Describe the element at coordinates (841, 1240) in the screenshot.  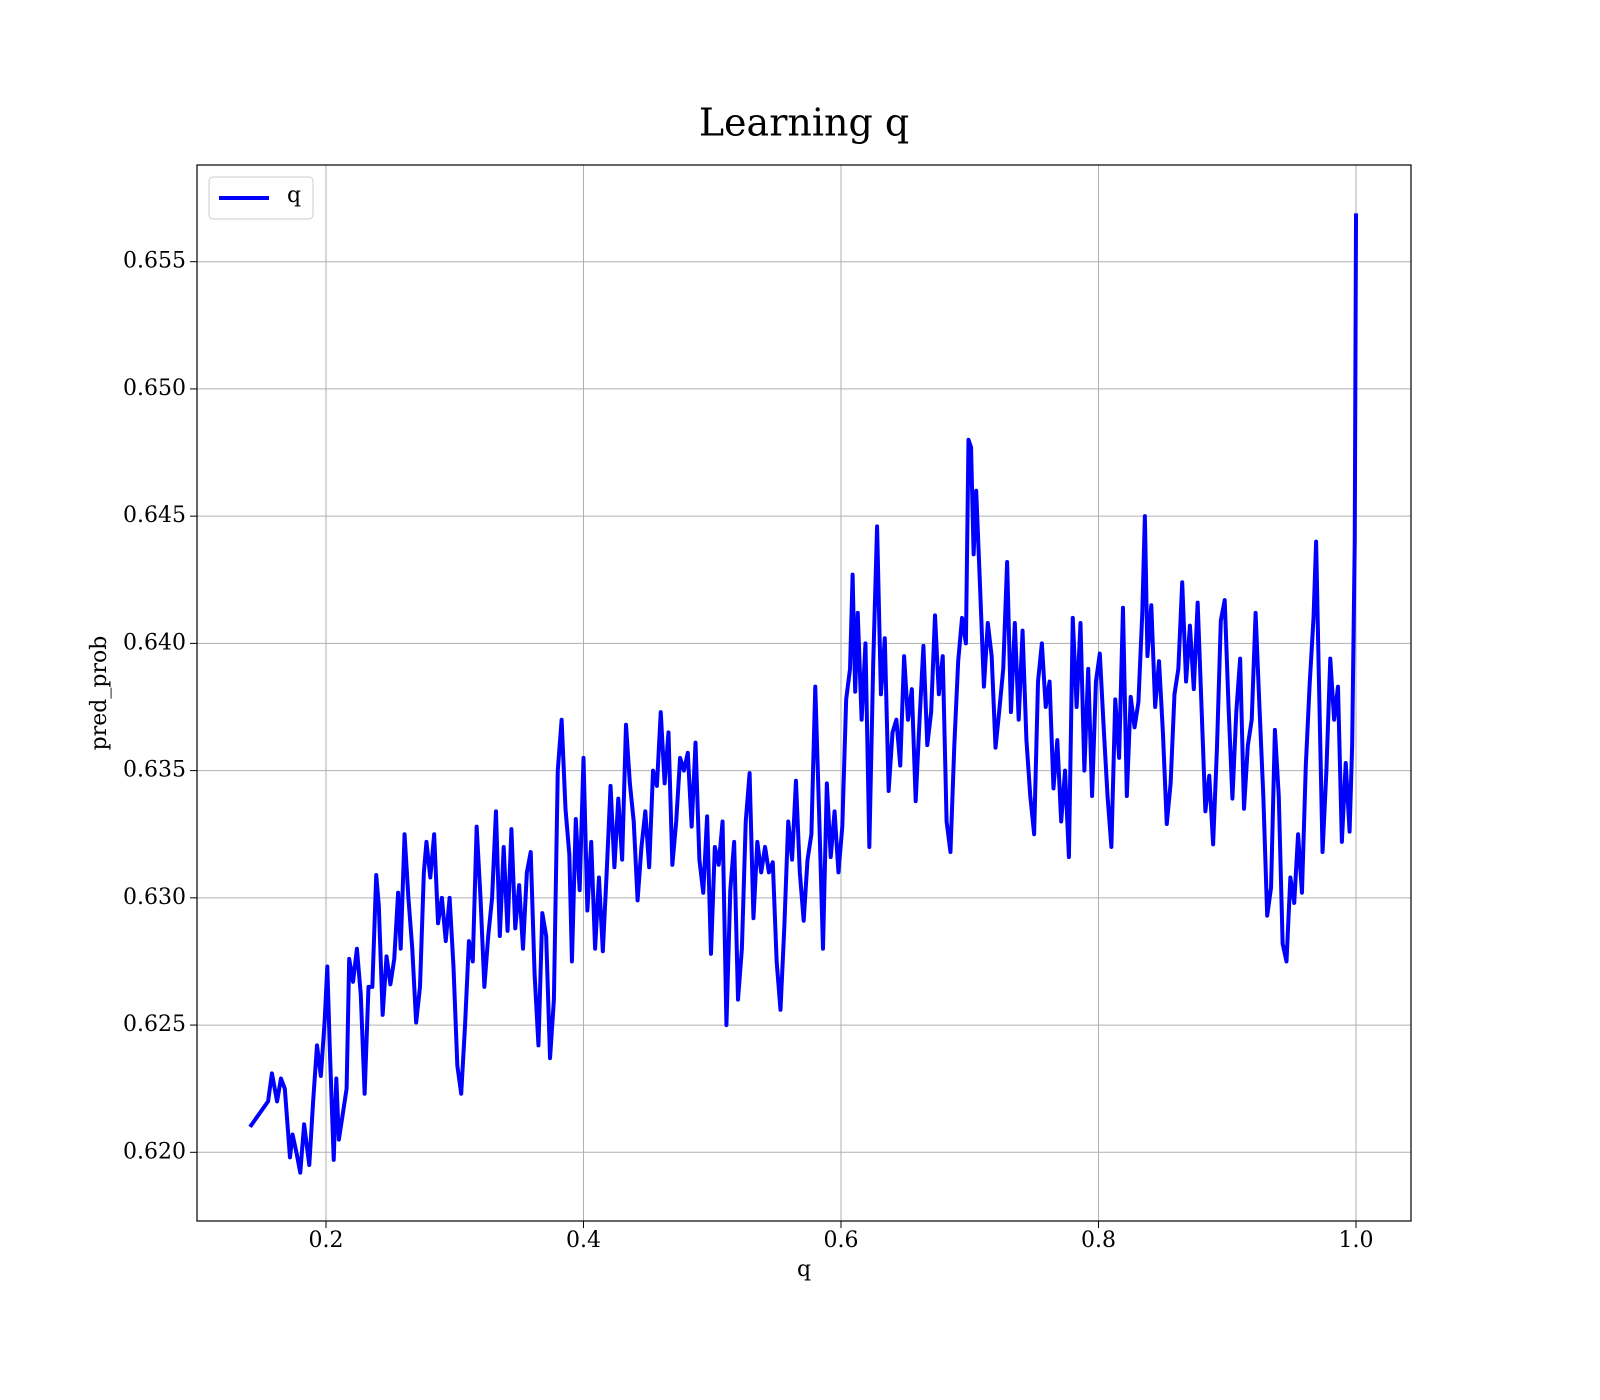
I see `x-tick-label: 0.6` at that location.